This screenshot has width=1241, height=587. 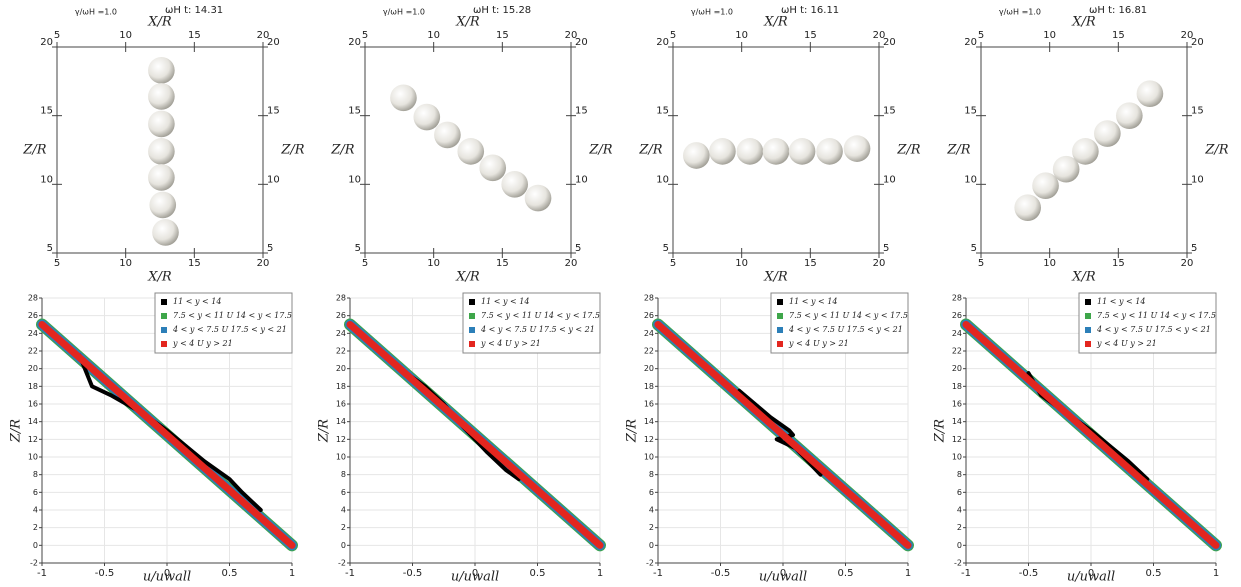 What do you see at coordinates (959, 474) in the screenshot?
I see `y-tick-label: 8` at bounding box center [959, 474].